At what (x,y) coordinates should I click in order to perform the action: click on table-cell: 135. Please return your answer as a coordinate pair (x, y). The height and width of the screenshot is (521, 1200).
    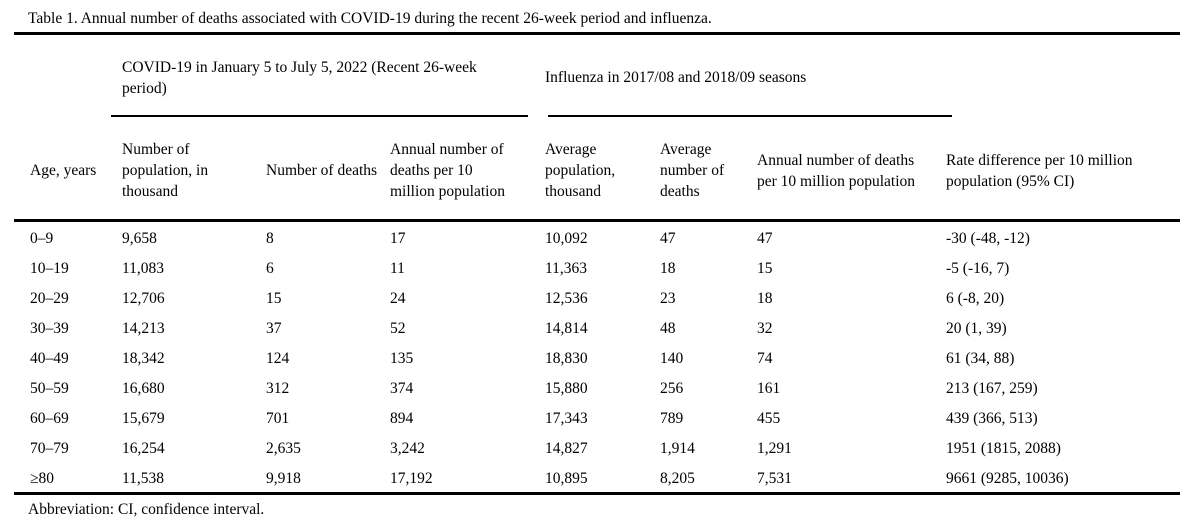
    Looking at the image, I should click on (402, 358).